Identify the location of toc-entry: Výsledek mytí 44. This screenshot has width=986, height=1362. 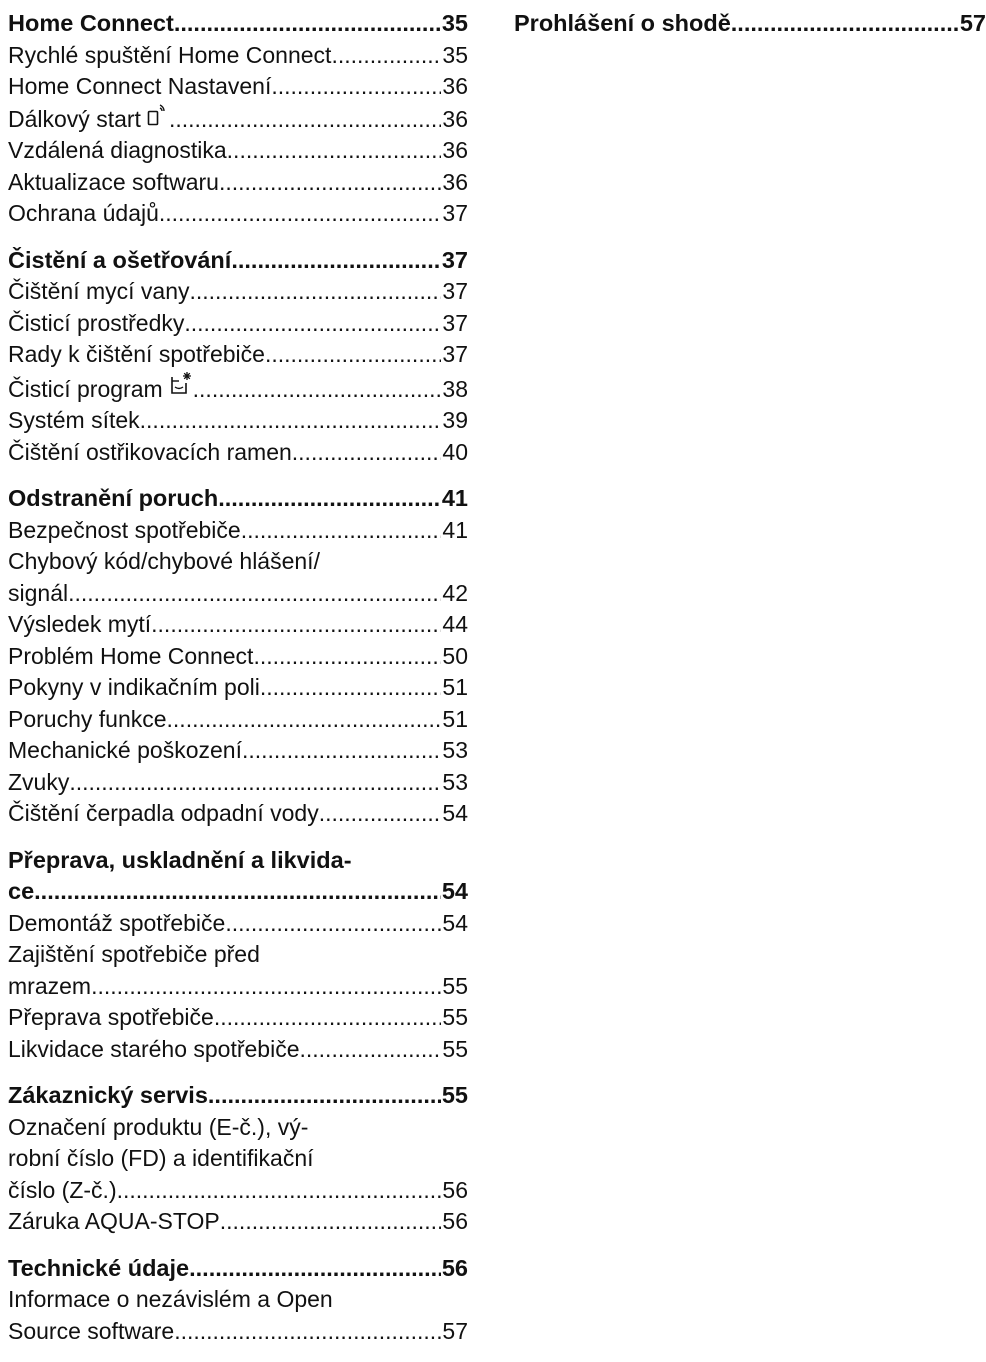
(238, 625).